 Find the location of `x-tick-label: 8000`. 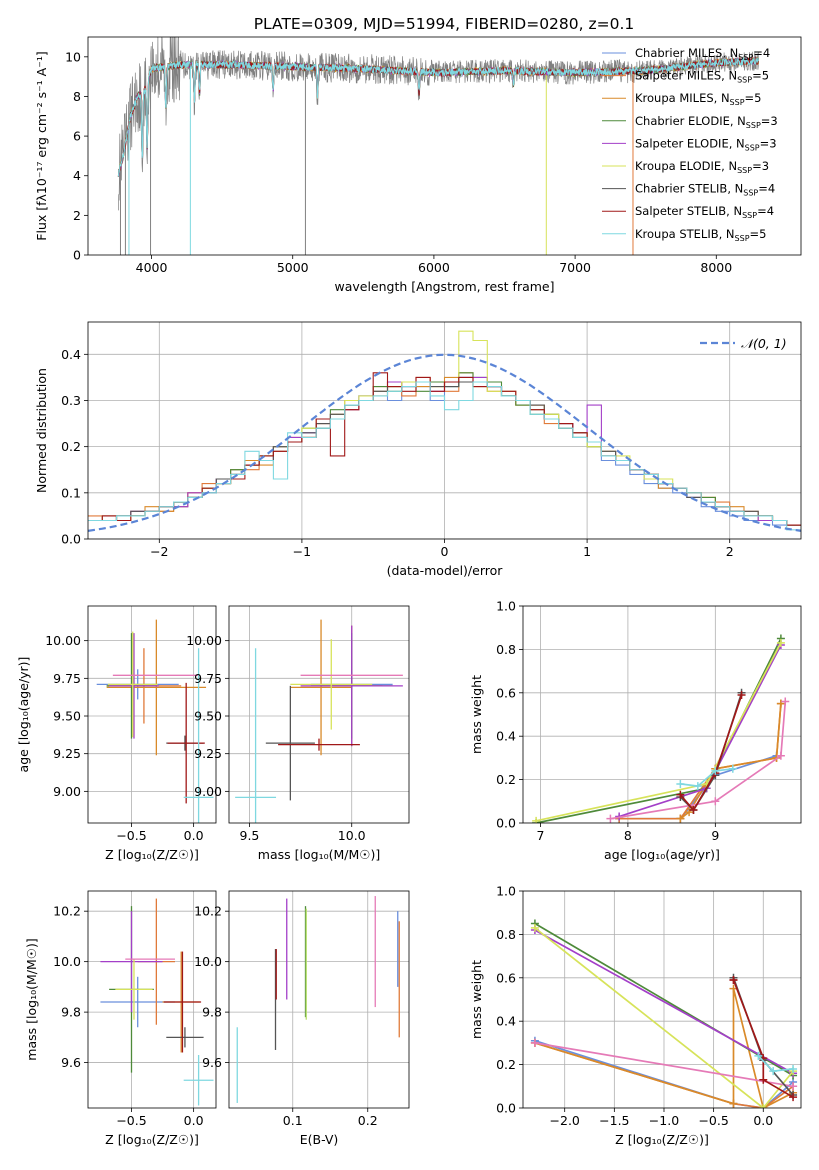

x-tick-label: 8000 is located at coordinates (716, 267).